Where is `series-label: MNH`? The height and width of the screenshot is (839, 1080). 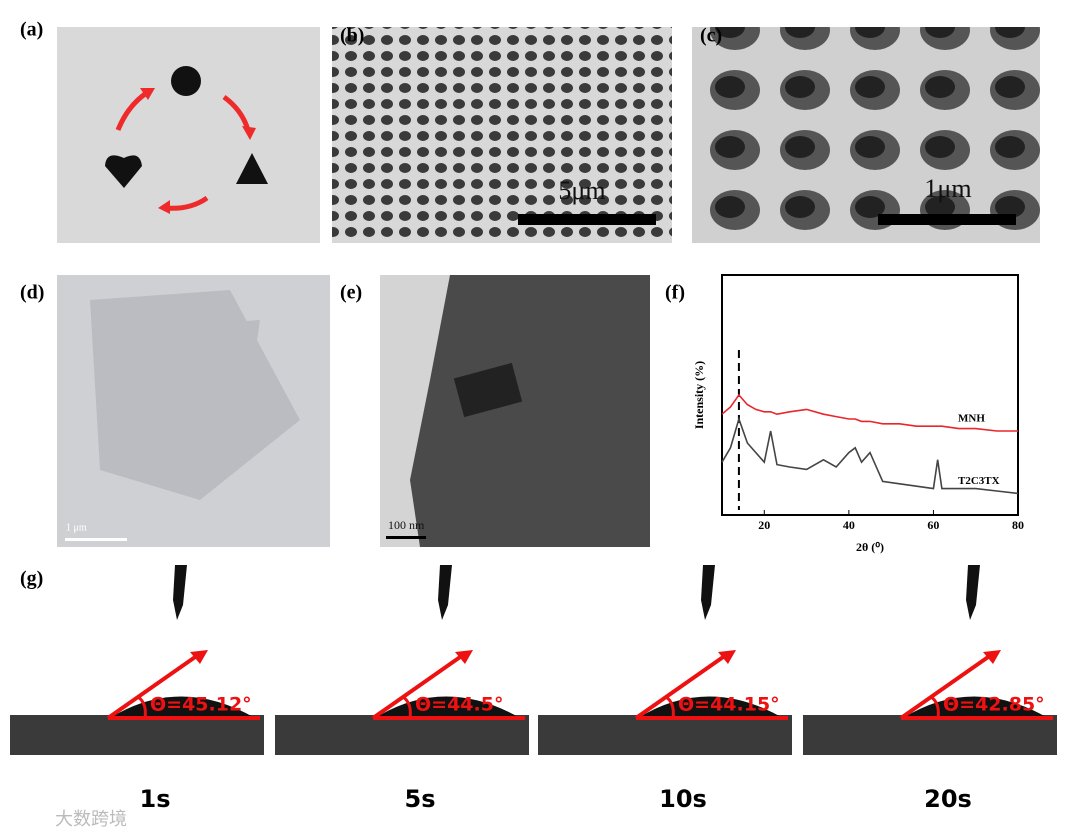
series-label: MNH is located at coordinates (971, 419).